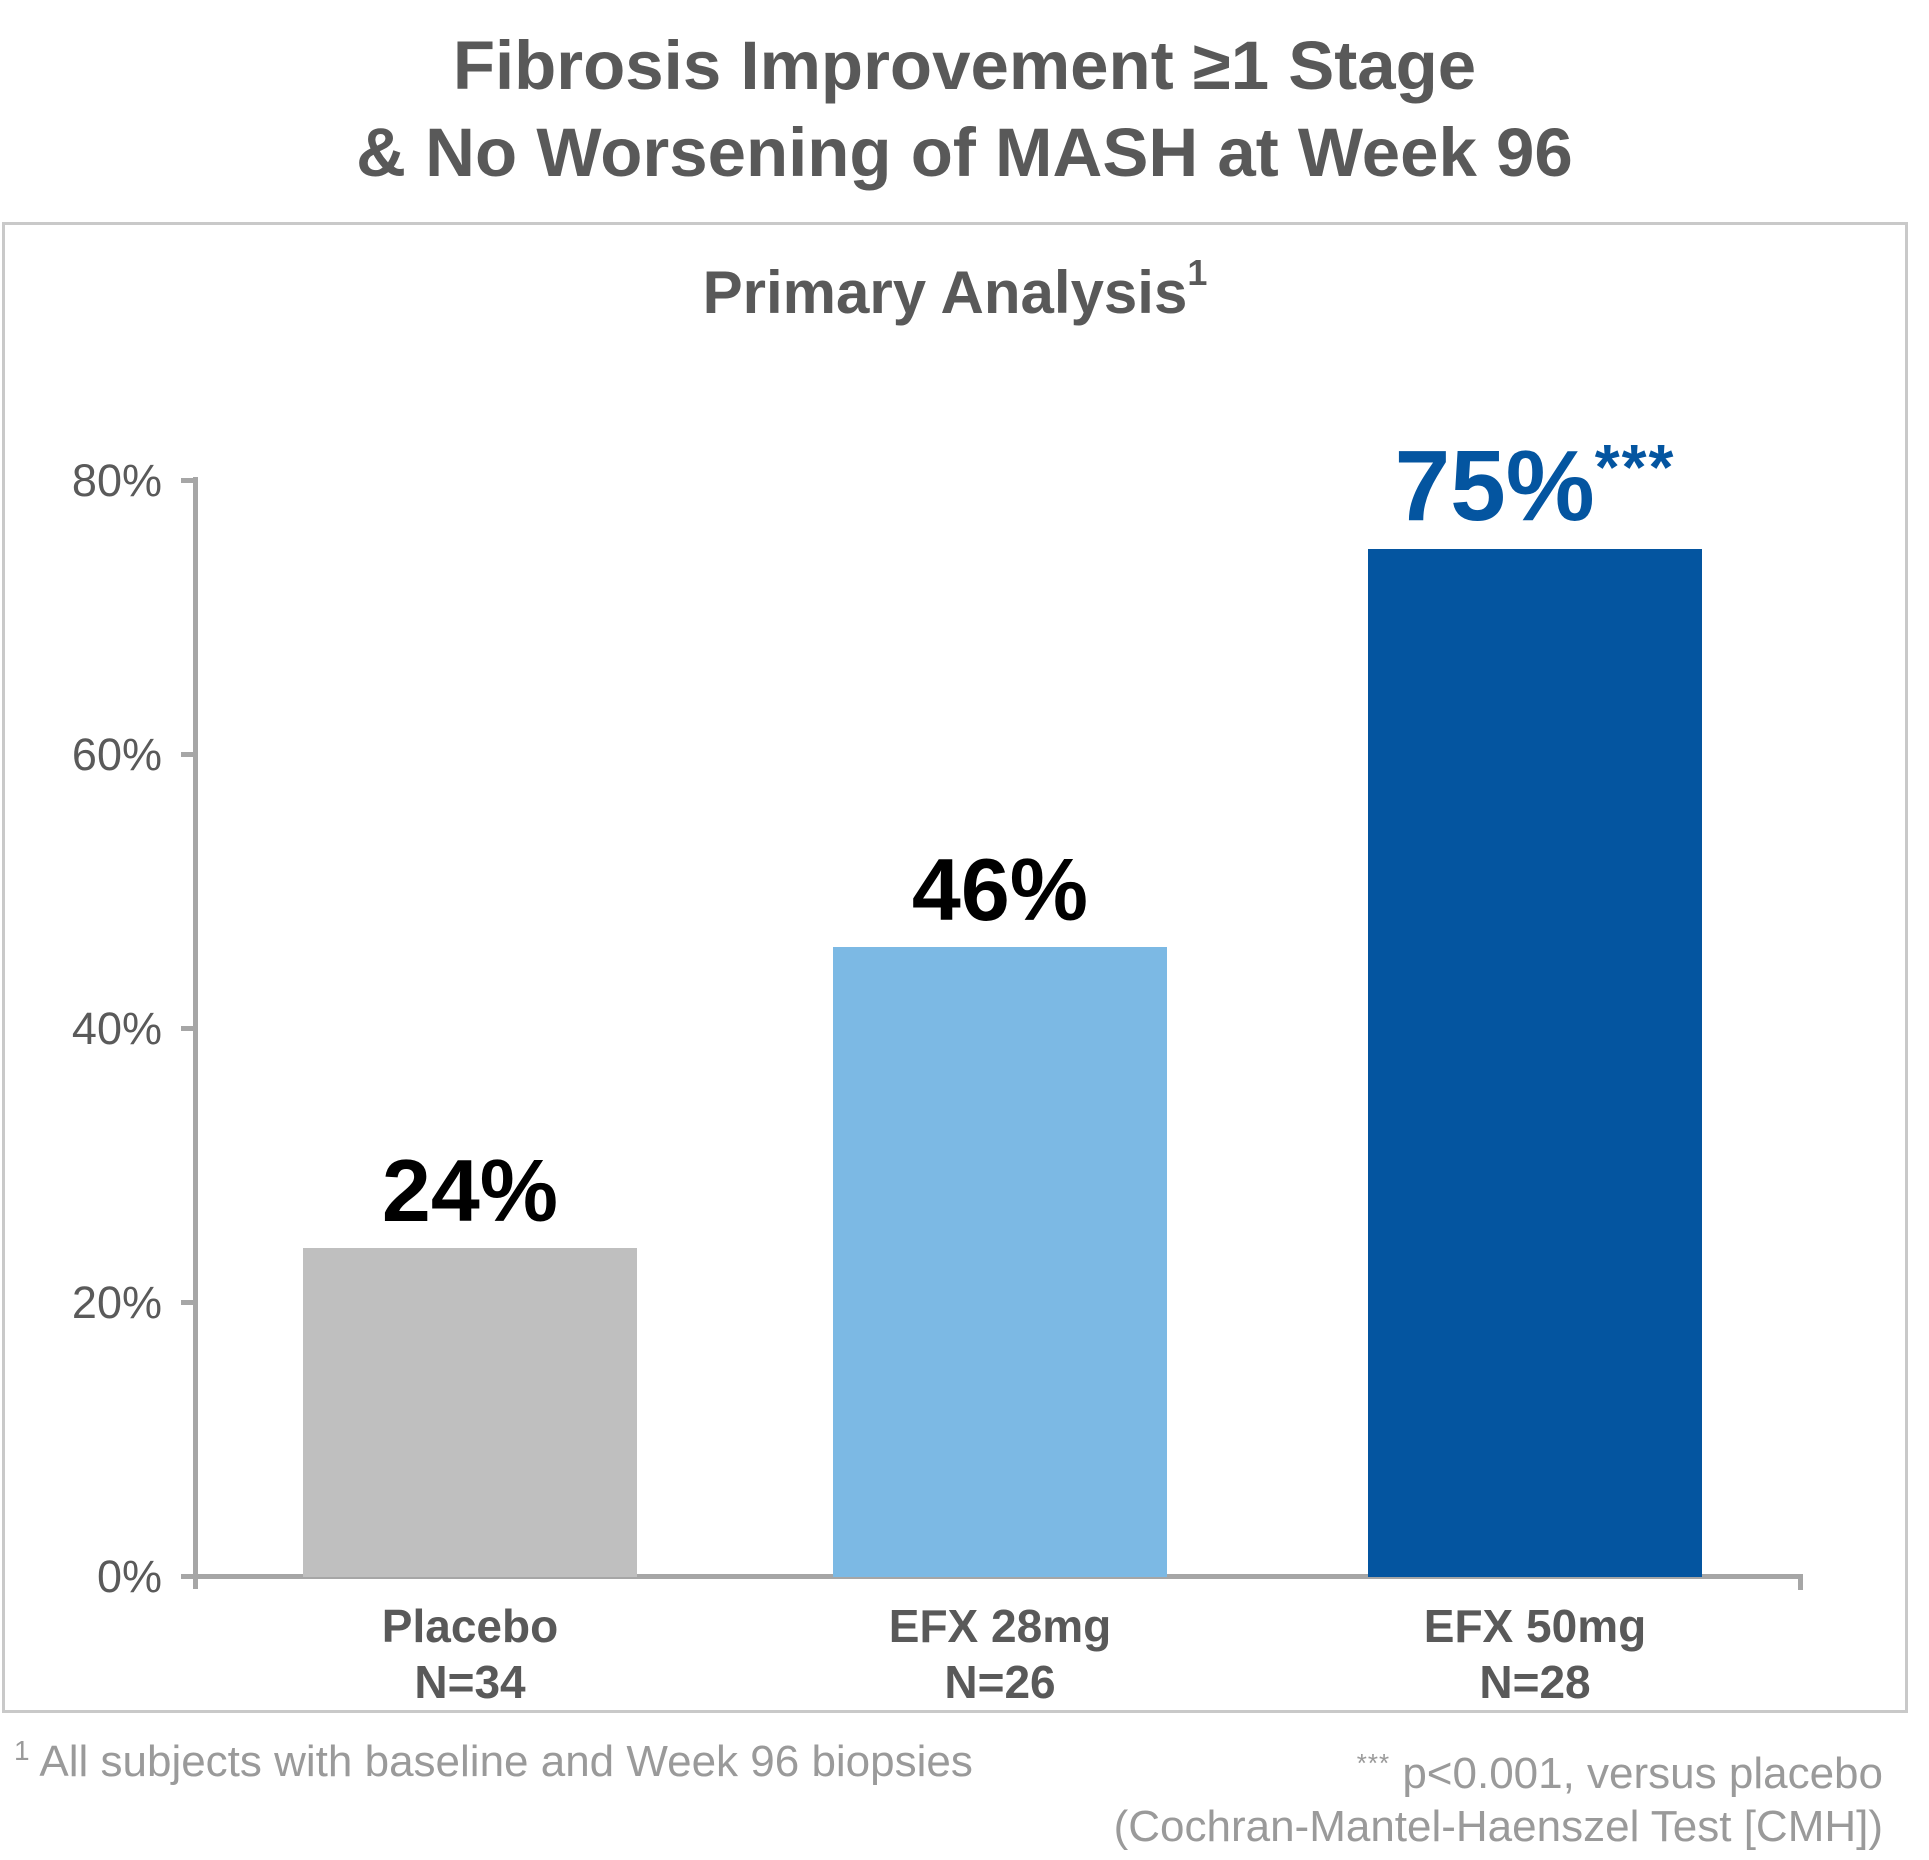 This screenshot has height=1860, width=1929. What do you see at coordinates (964, 152) in the screenshot?
I see `chart-title-line-2: & No Worsening of MASH at Week 96` at bounding box center [964, 152].